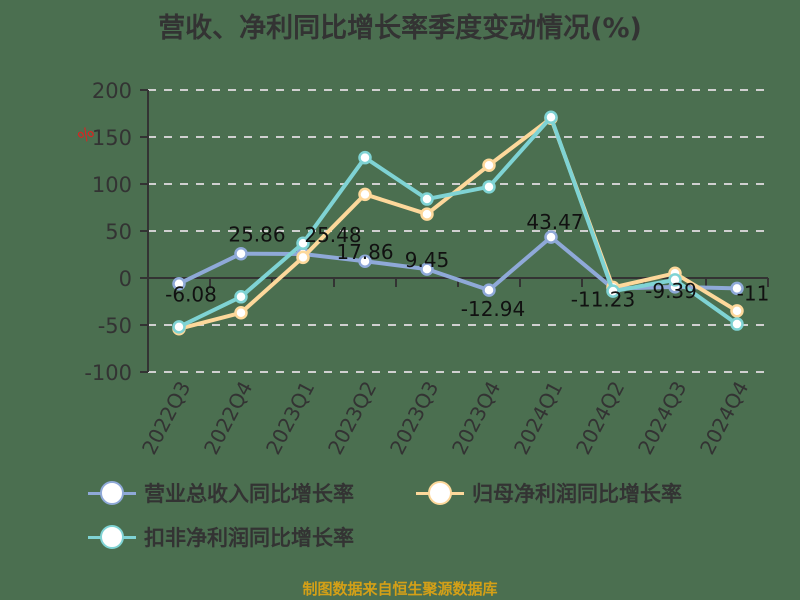  I want to click on legend-item-revenue: 营业总收入同比增长率, so click(221, 493).